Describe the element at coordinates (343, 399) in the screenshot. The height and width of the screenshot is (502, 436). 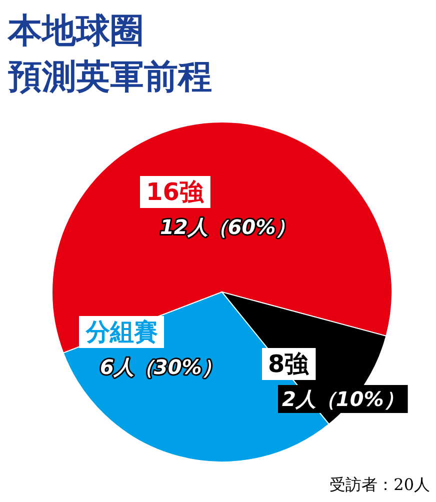
I see `data-label: 2人（10%）` at that location.